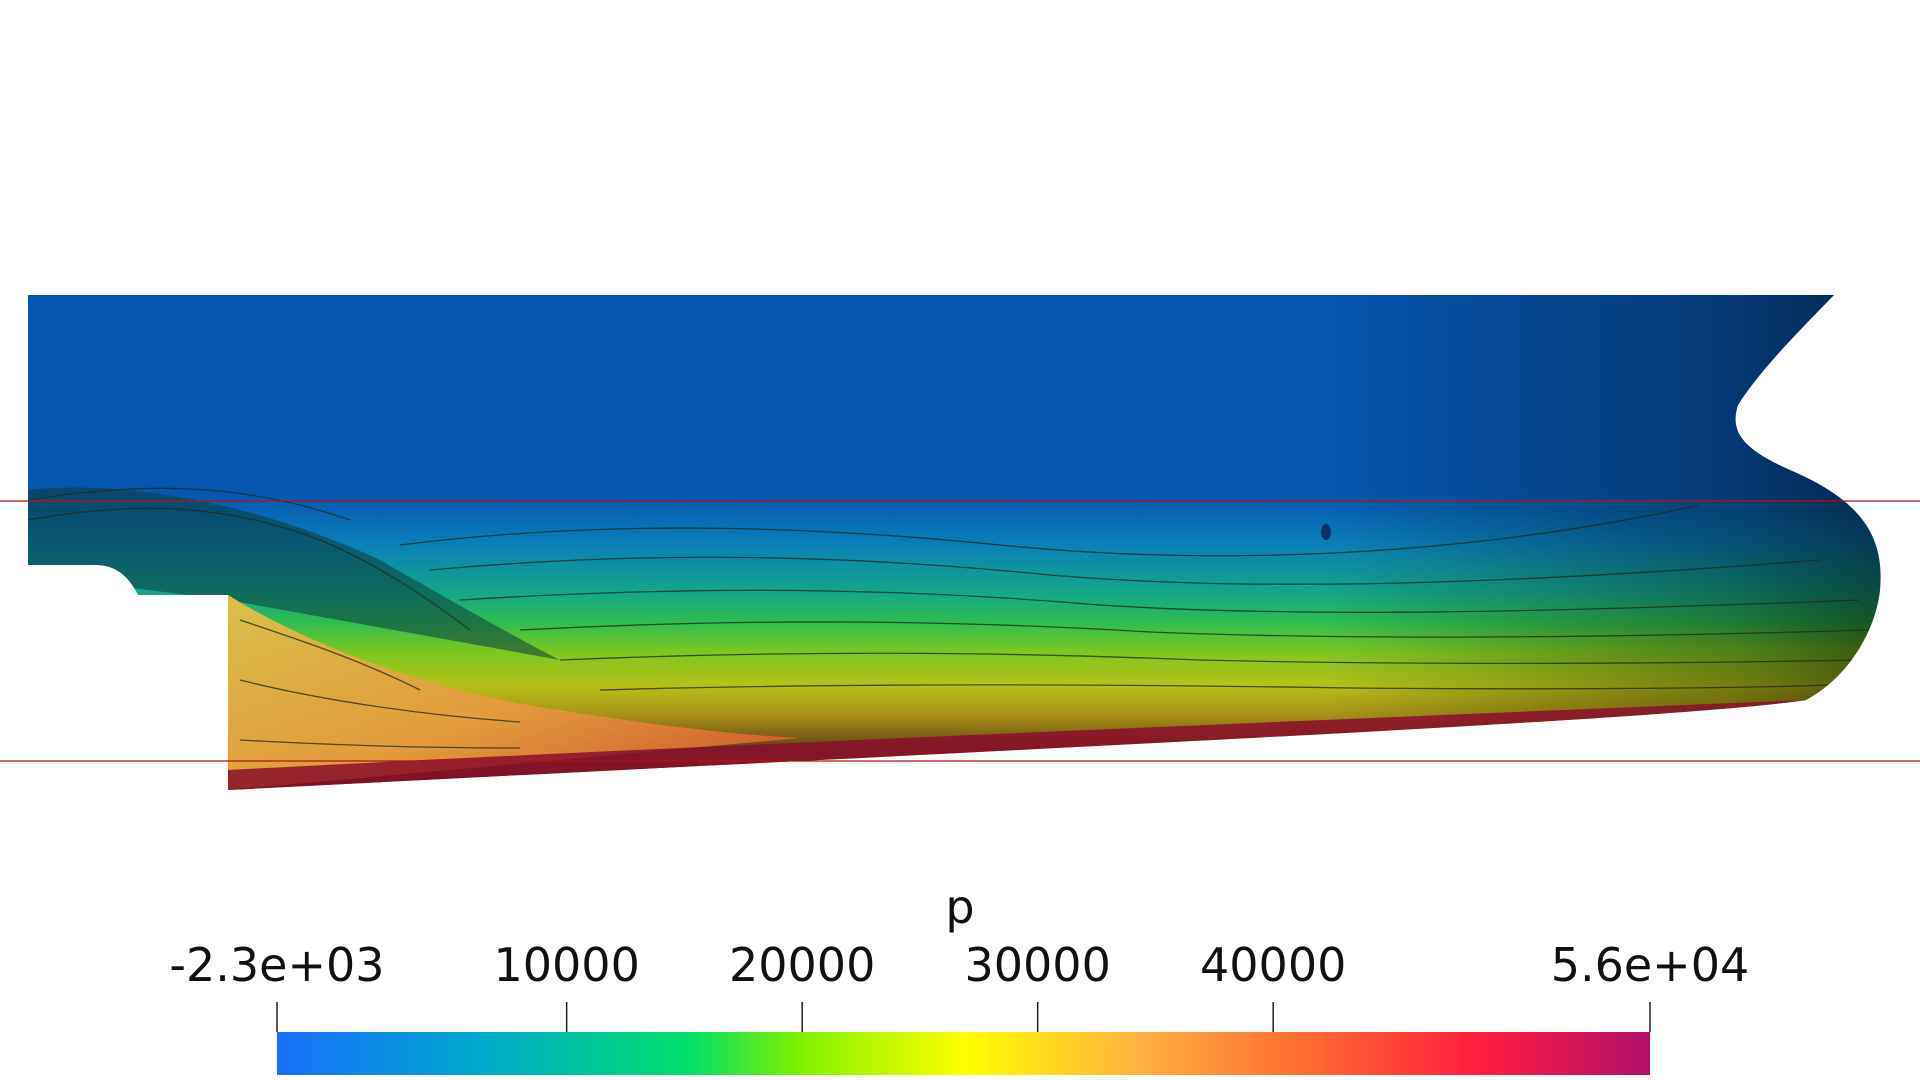  I want to click on scalar-bar-tick-label: 30000, so click(1037, 965).